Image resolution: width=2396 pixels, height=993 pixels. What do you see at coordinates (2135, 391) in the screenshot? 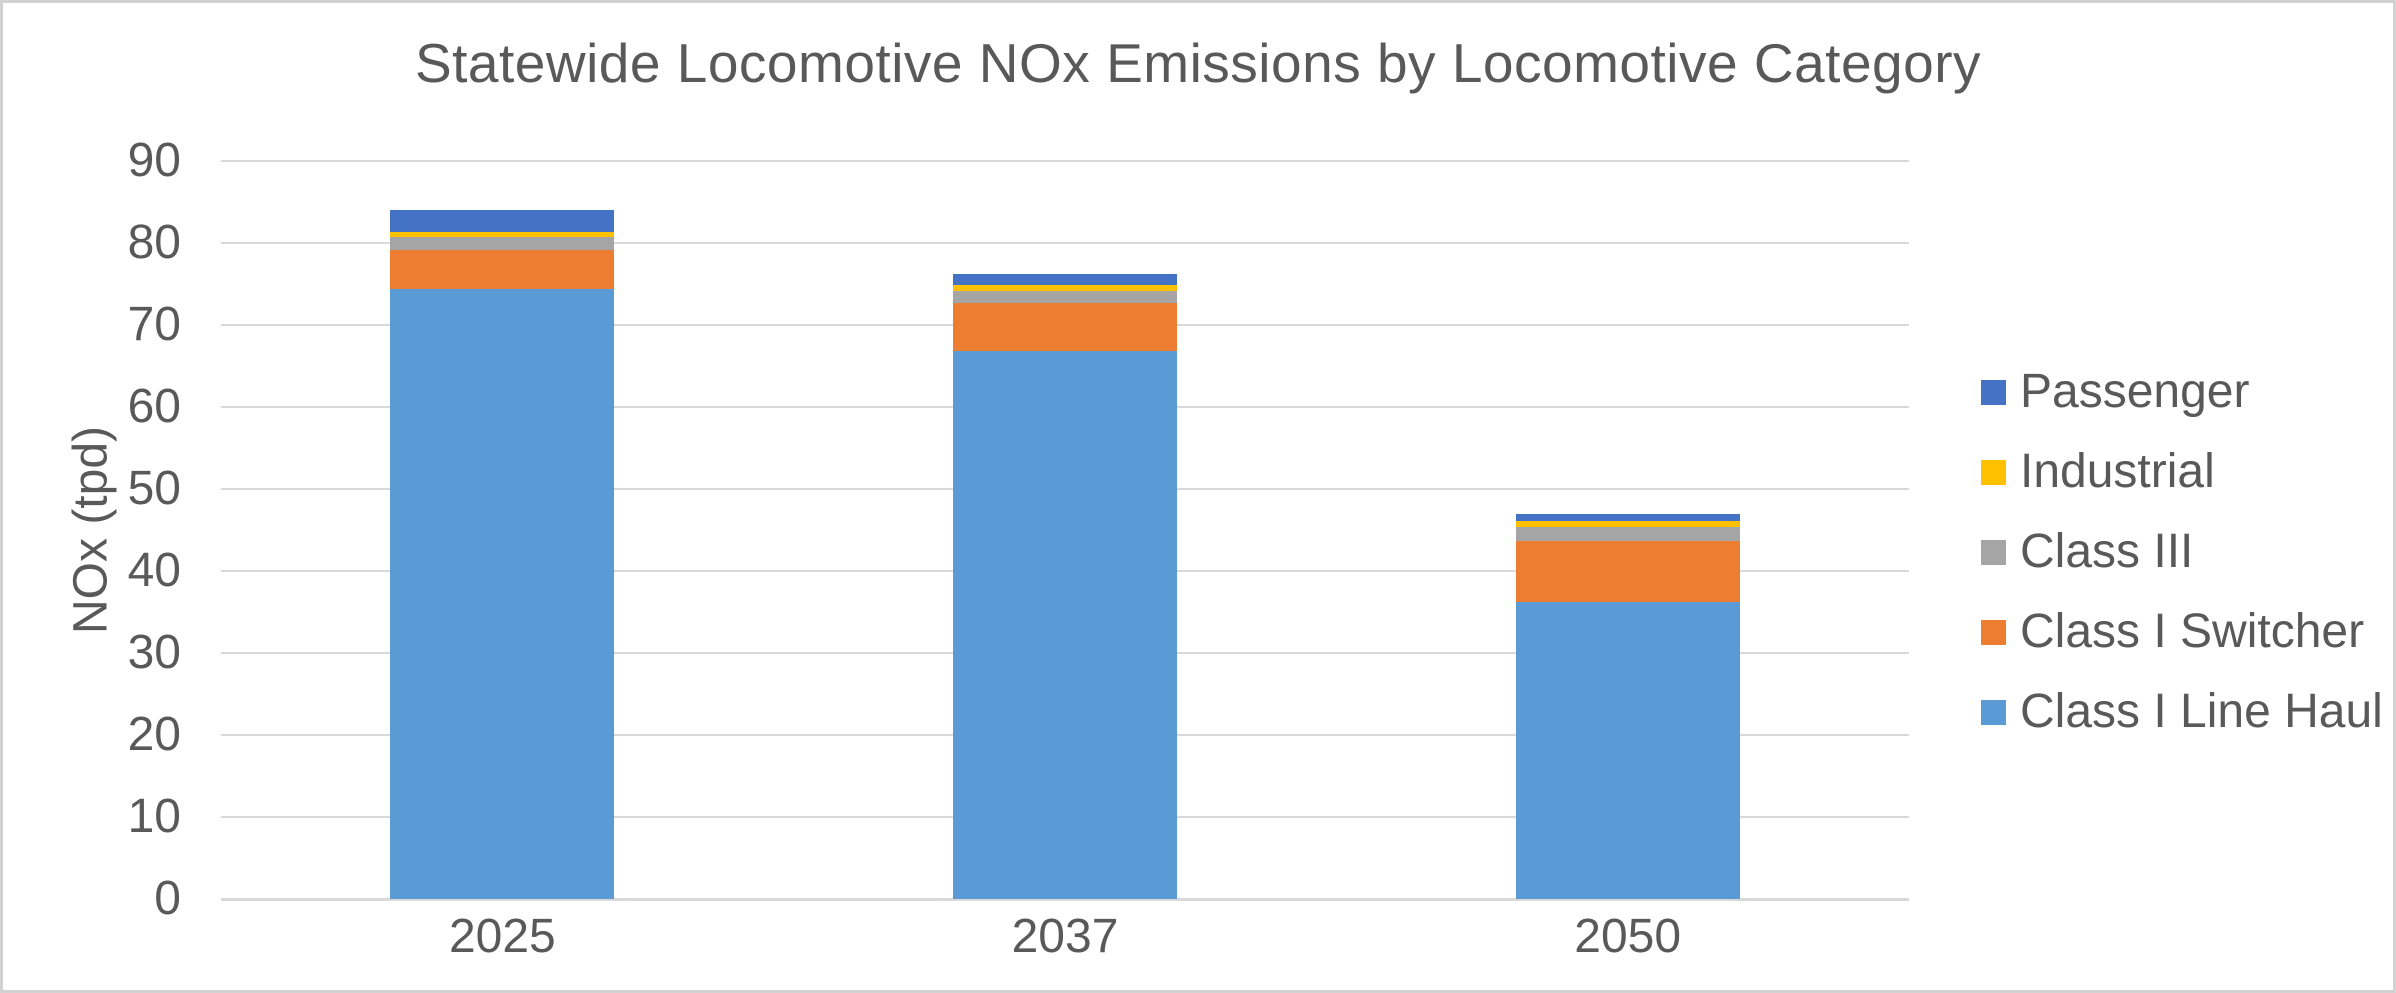
I see `legend-label: Passenger` at bounding box center [2135, 391].